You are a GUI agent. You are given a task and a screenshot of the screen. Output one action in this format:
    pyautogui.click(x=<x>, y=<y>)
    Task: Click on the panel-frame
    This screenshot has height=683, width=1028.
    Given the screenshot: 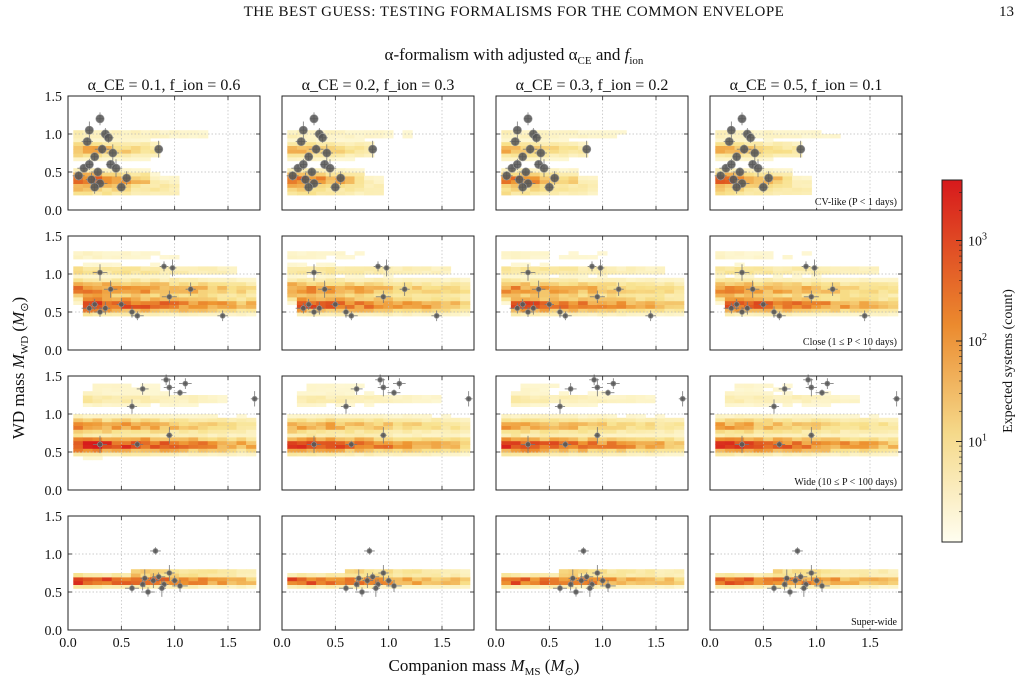 What is the action you would take?
    pyautogui.click(x=378, y=153)
    